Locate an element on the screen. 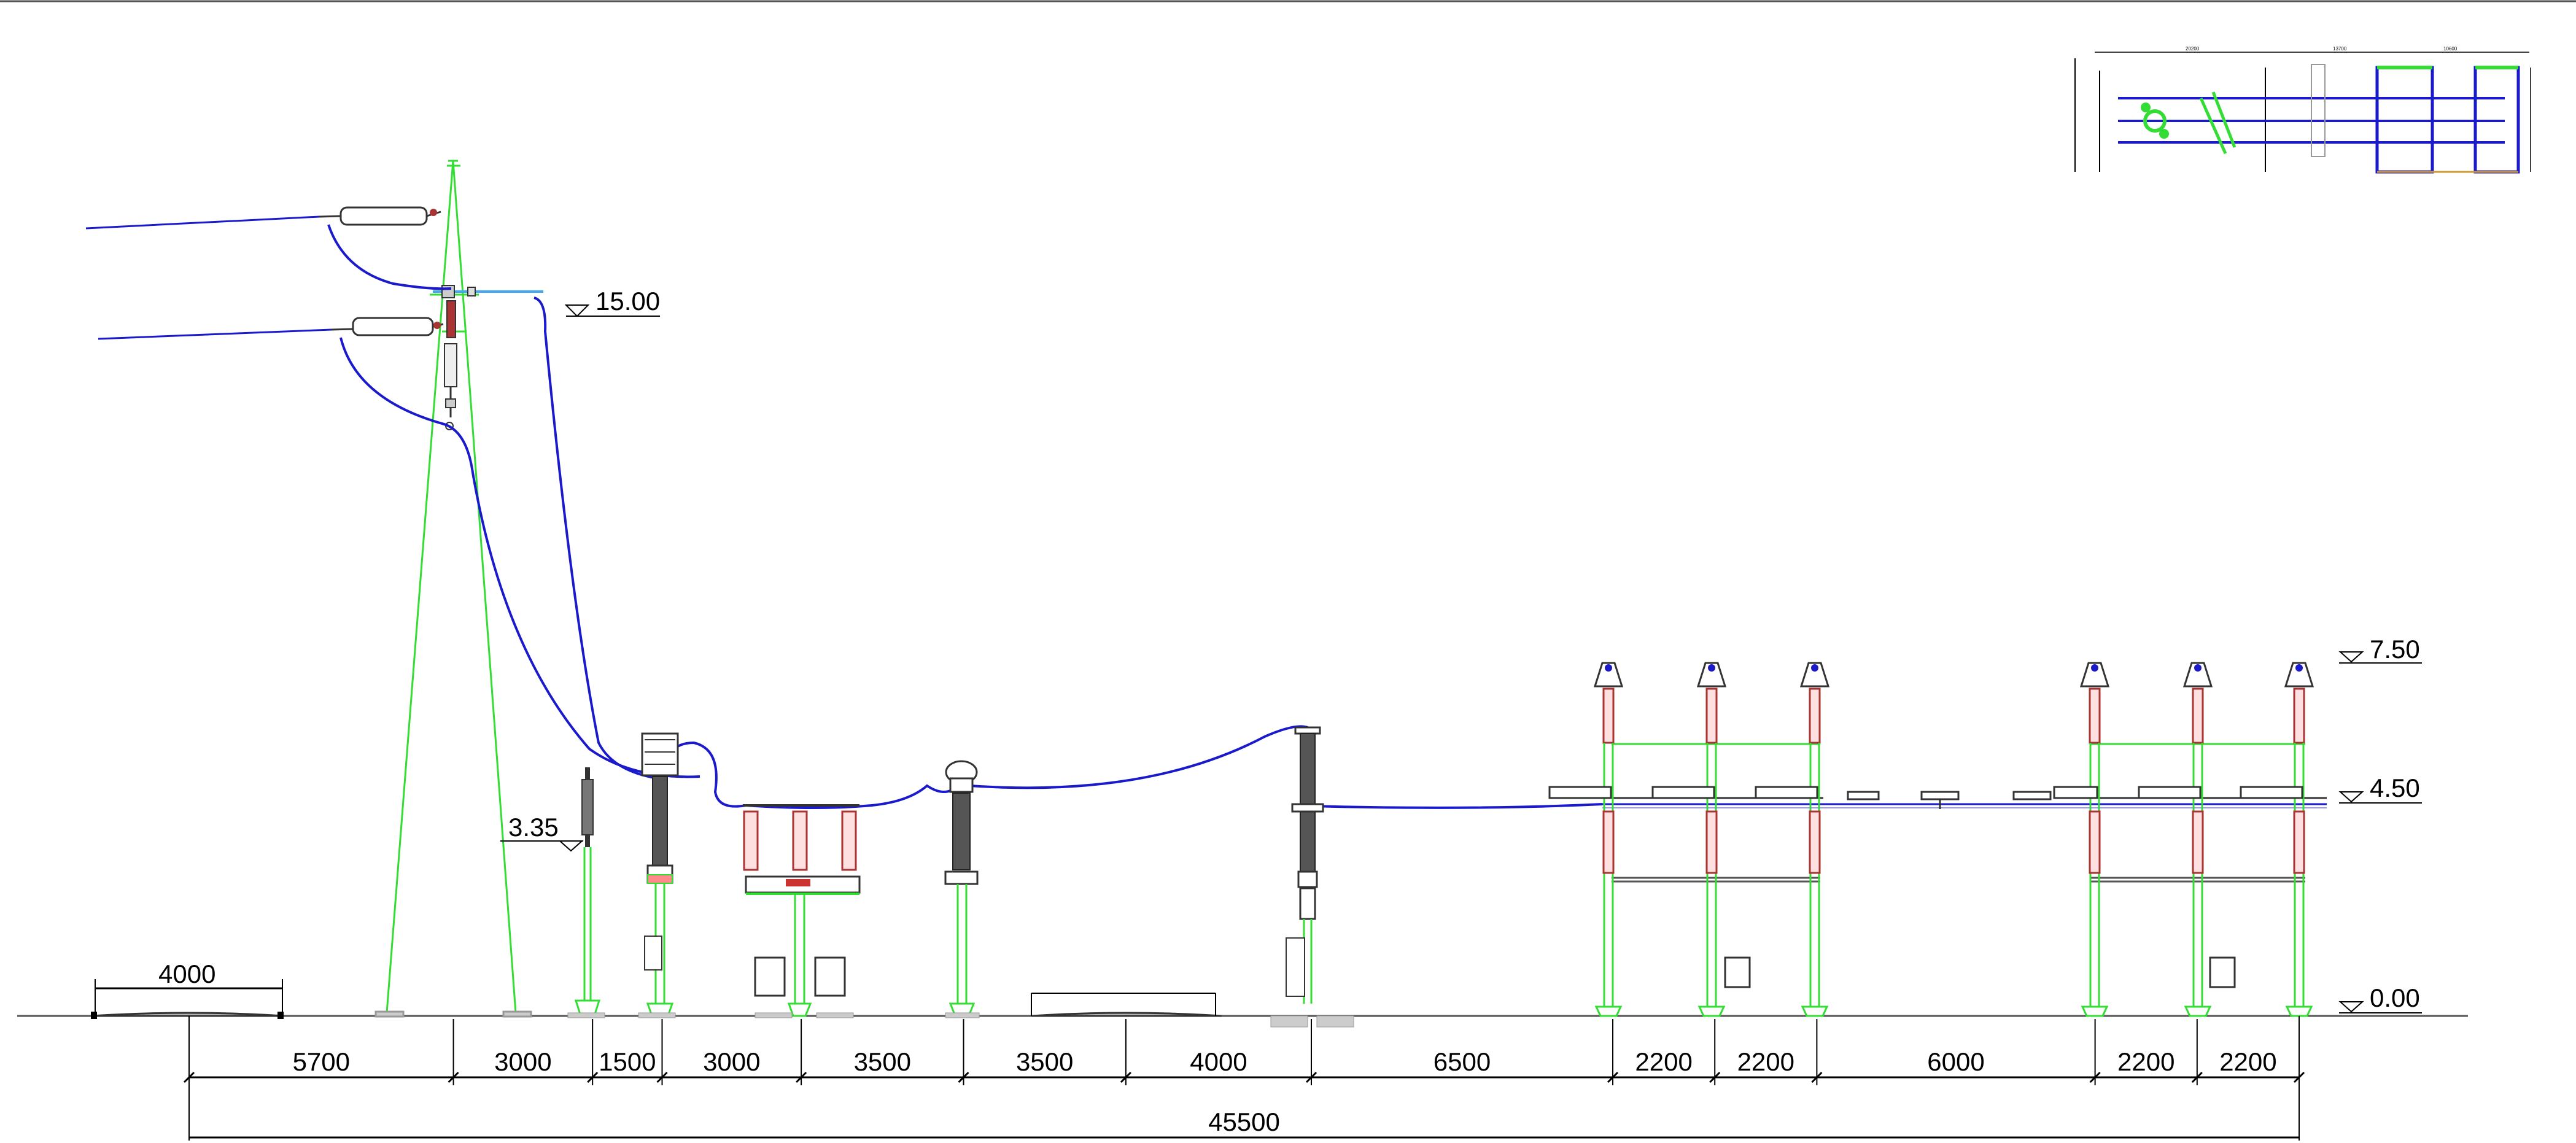 The width and height of the screenshot is (2576, 1143). dim-segment-12: 2200 is located at coordinates (2145, 1061).